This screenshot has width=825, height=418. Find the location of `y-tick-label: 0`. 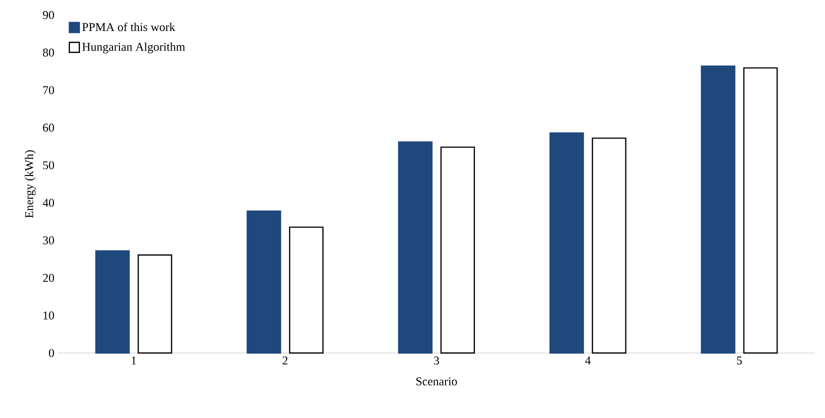

y-tick-label: 0 is located at coordinates (51, 353).